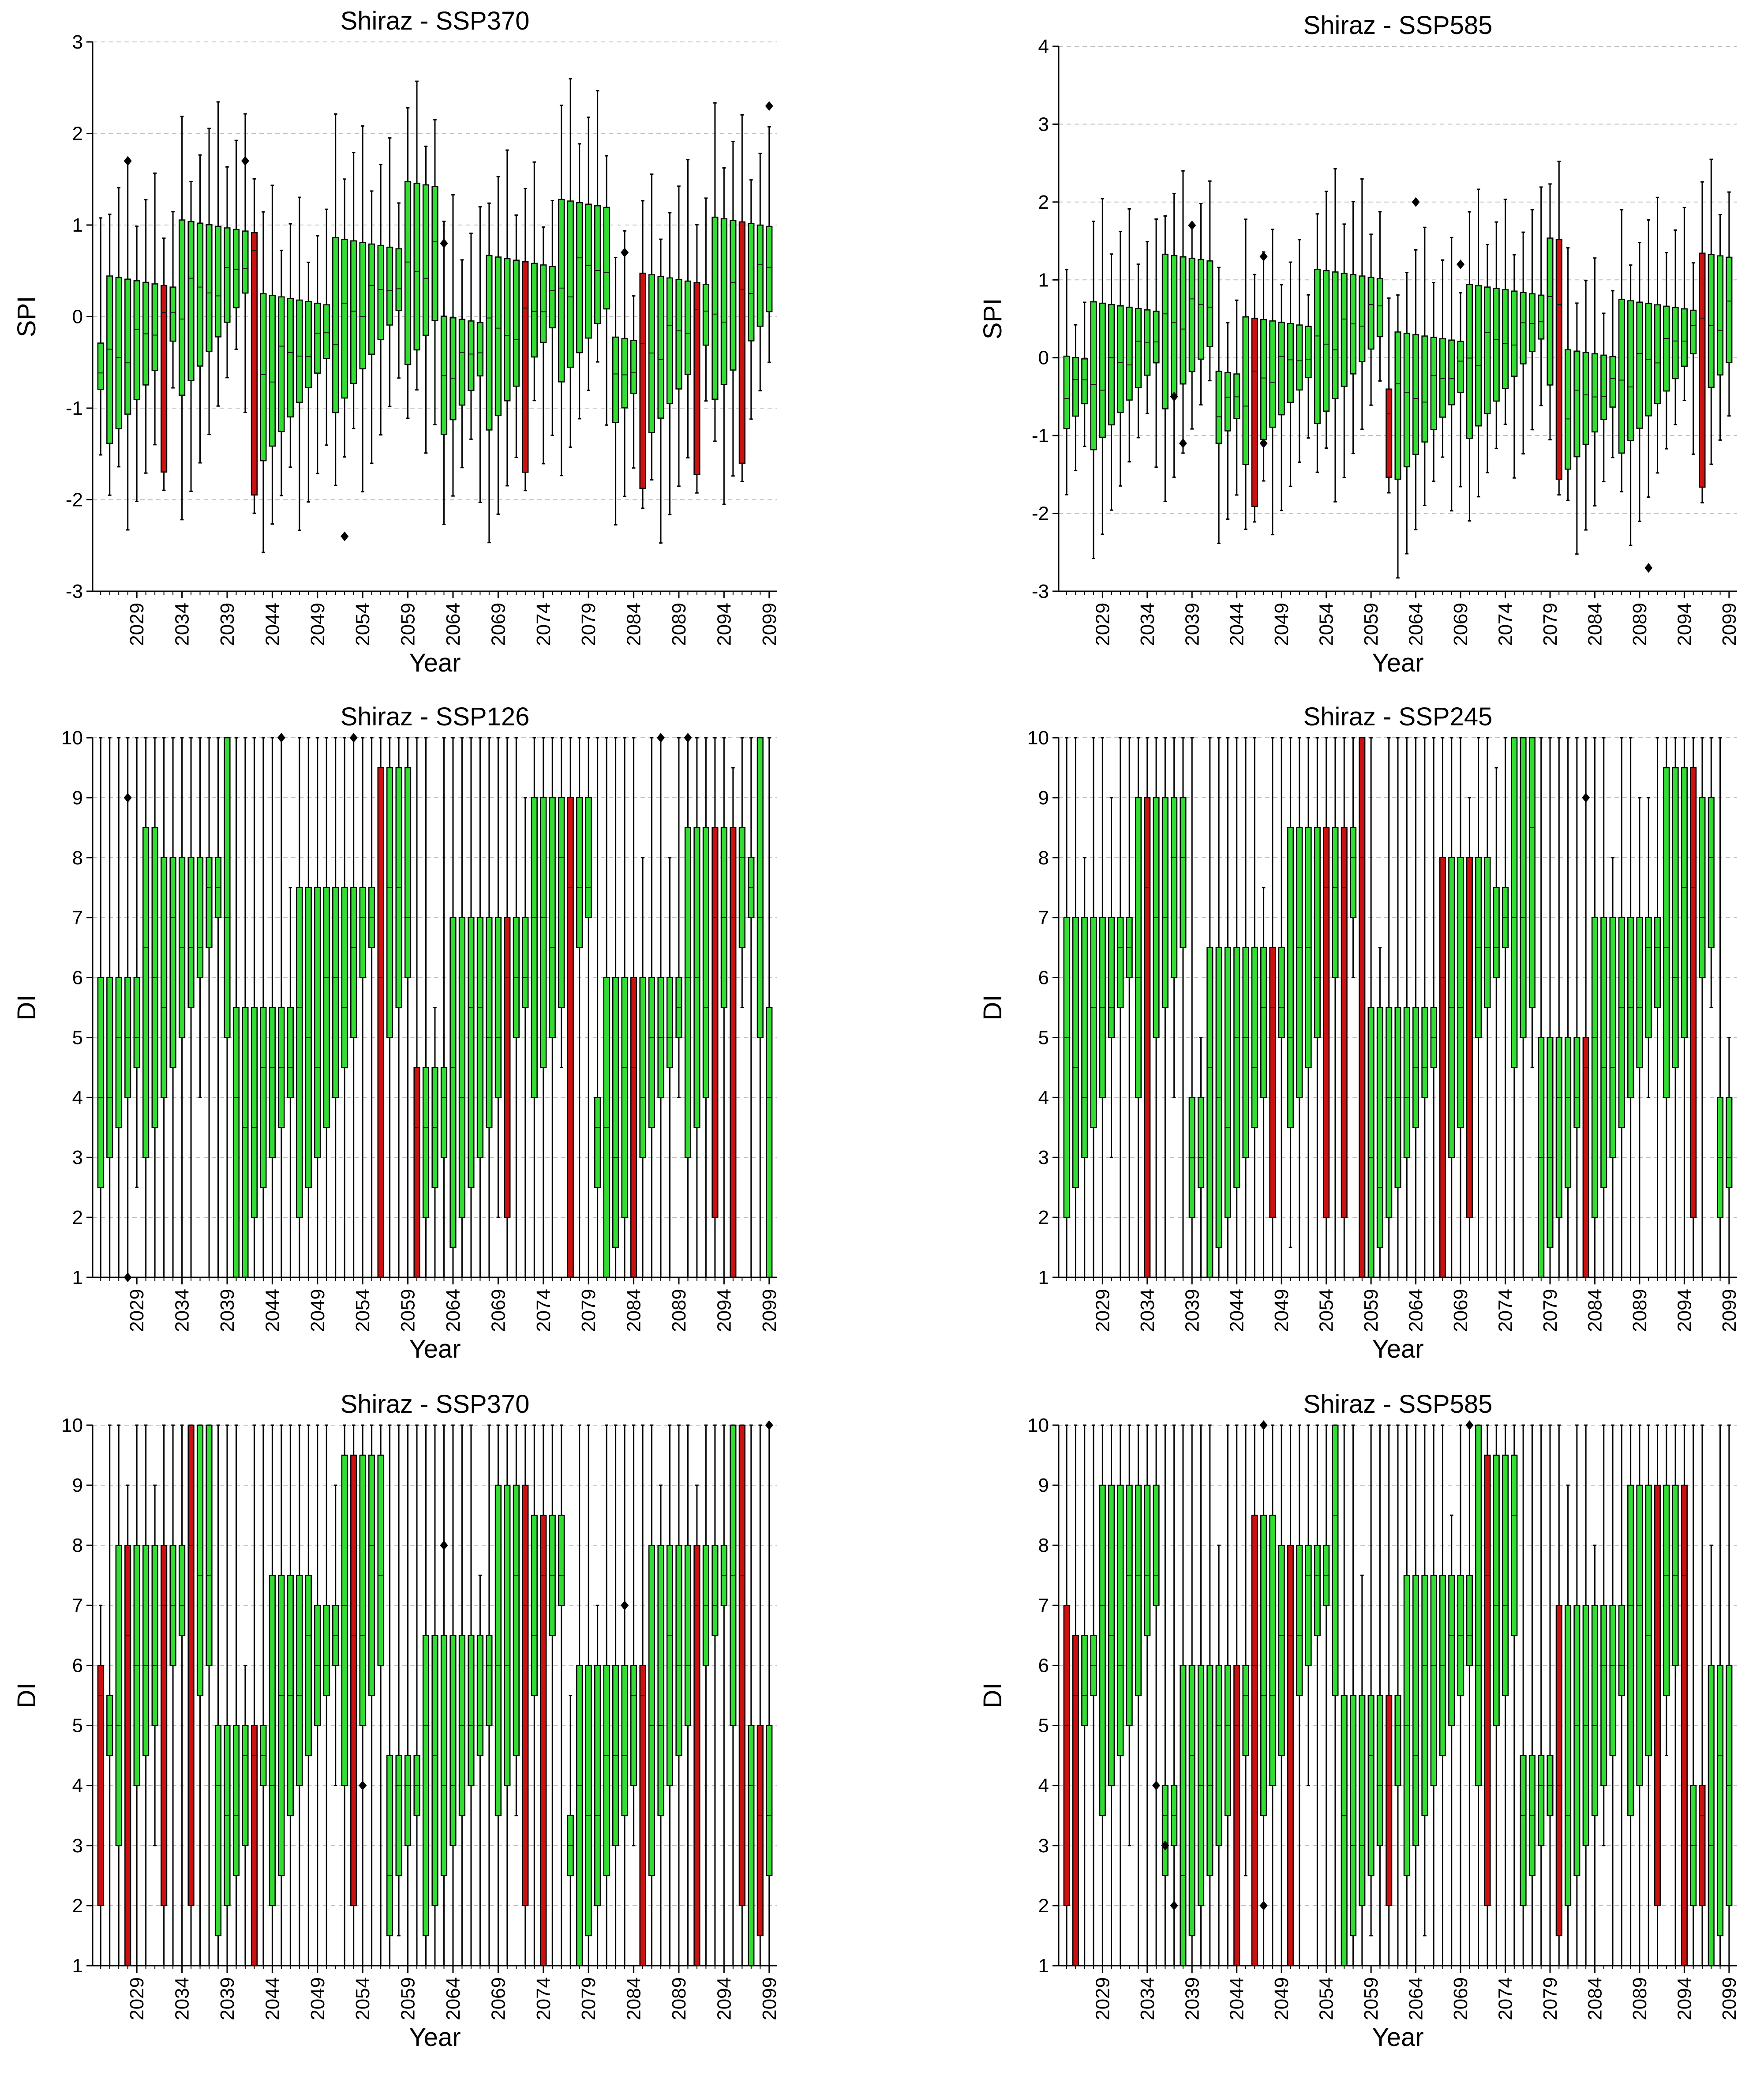 The width and height of the screenshot is (1764, 2087). What do you see at coordinates (607, 1007) in the screenshot?
I see `box-2081` at bounding box center [607, 1007].